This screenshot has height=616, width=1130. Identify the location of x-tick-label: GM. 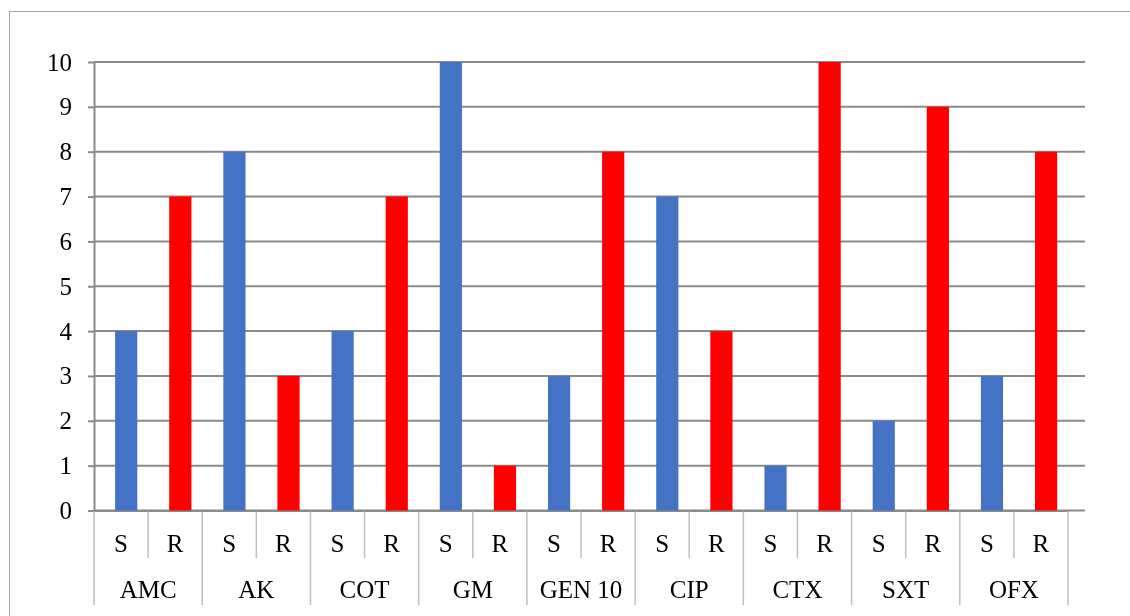
(472, 590).